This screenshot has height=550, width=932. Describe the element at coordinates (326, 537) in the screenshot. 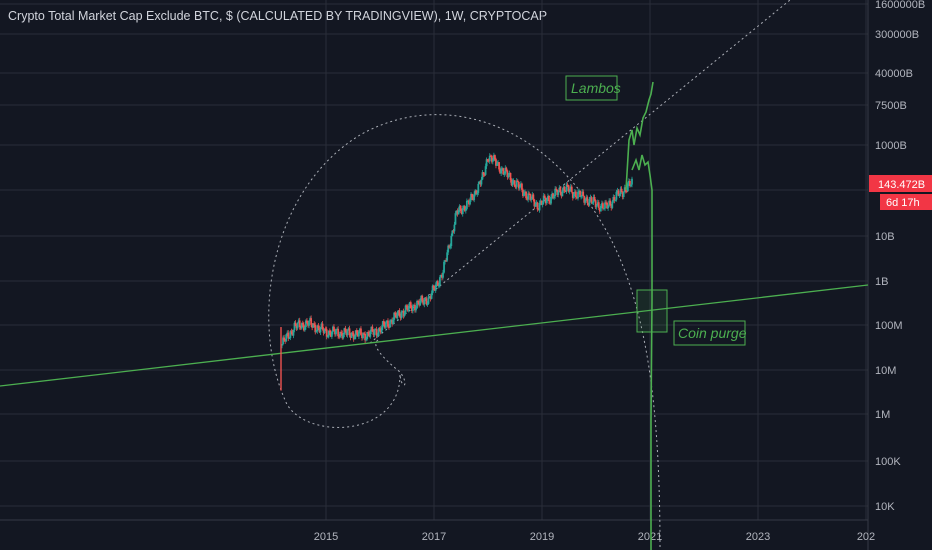

I see `x-tick-label: 2015` at that location.